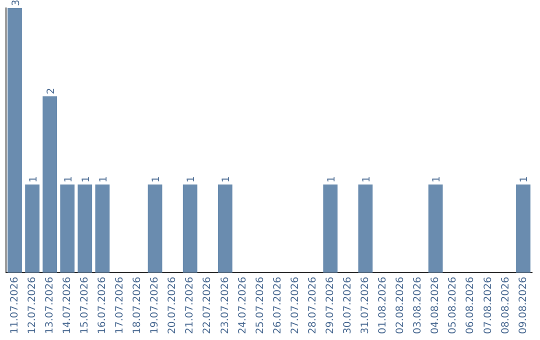 Image resolution: width=540 pixels, height=340 pixels. What do you see at coordinates (295, 305) in the screenshot?
I see `x-tick-label: 27.07.2026` at bounding box center [295, 305].